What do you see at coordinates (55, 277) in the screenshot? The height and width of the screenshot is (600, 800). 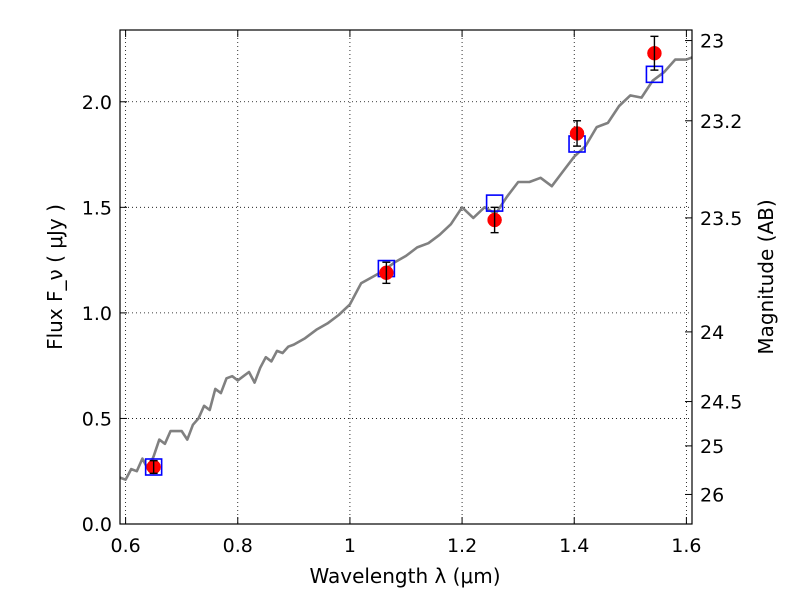 I see `y-axis-label: Flux F_ν ( μJy )` at bounding box center [55, 277].